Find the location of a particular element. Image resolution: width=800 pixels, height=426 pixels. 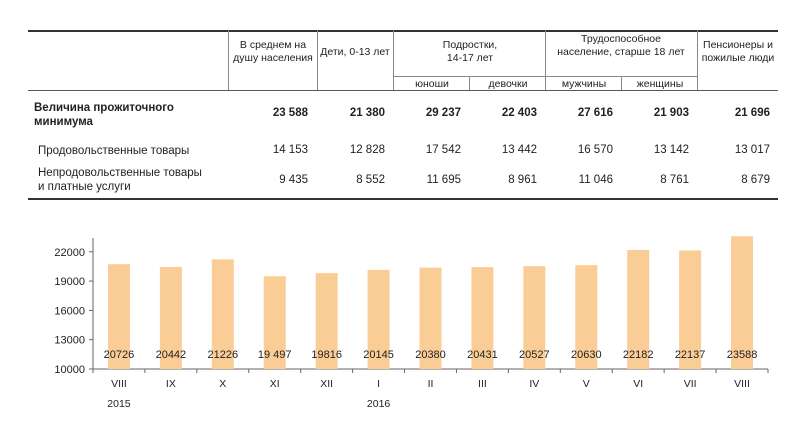

data-label: 22137 is located at coordinates (690, 355).